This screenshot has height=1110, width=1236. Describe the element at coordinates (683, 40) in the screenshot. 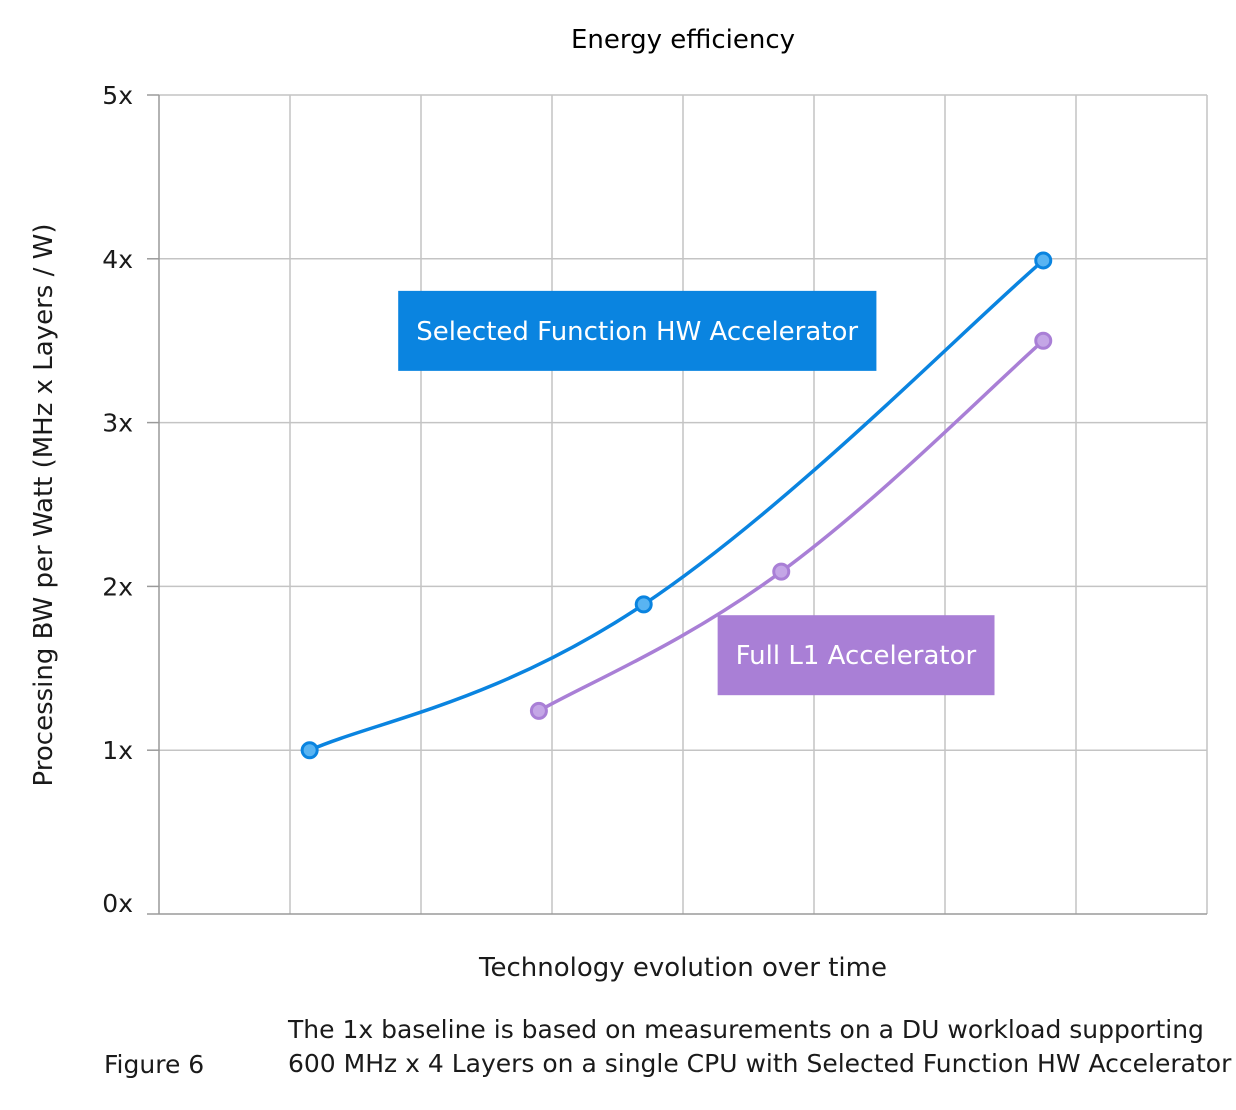

I see `chart-title: Energy efficiency` at that location.